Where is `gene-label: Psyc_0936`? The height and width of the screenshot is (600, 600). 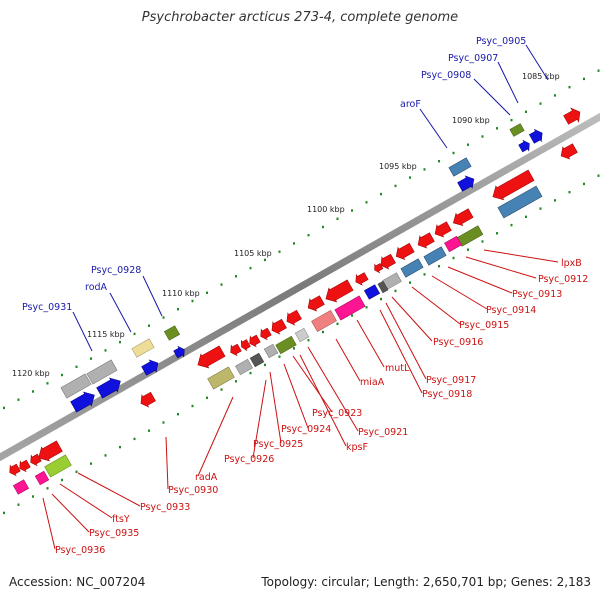 gene-label: Psyc_0936 is located at coordinates (80, 550).